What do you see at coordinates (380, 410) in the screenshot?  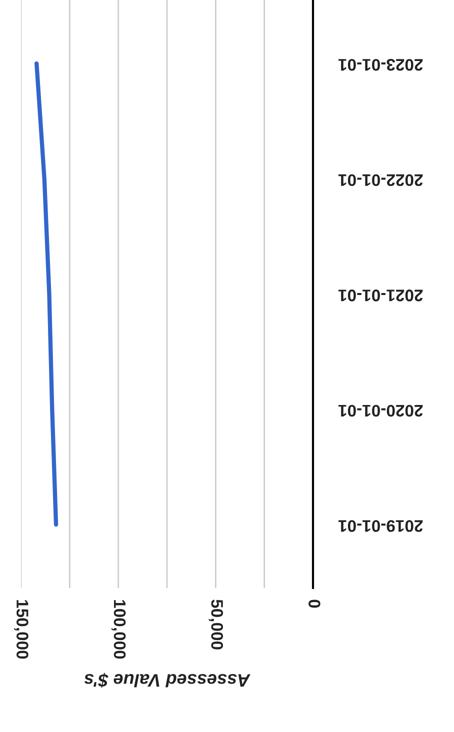 I see `y-tick-label: 2020-01-01` at bounding box center [380, 410].